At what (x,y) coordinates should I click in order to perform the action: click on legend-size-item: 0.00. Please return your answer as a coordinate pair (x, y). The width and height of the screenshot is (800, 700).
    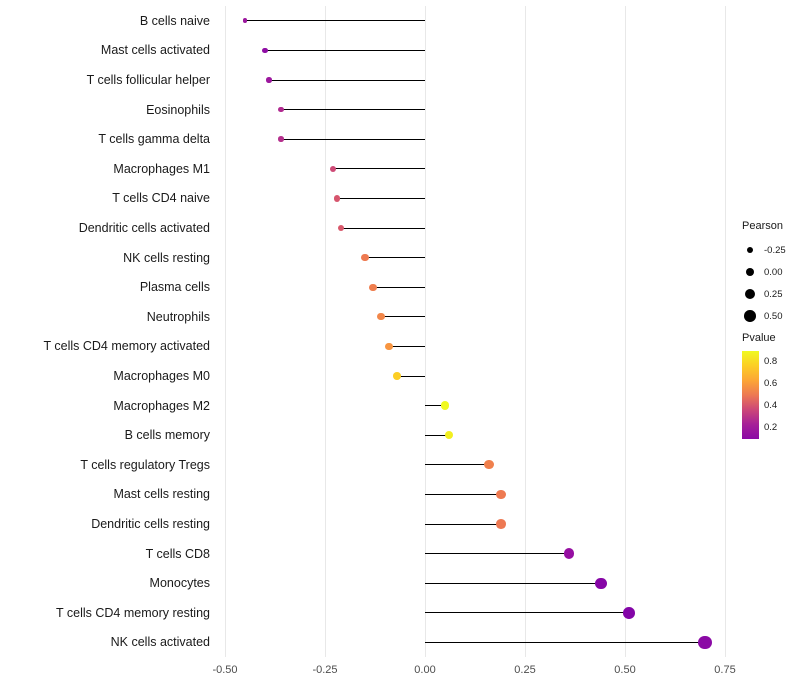
    Looking at the image, I should click on (771, 272).